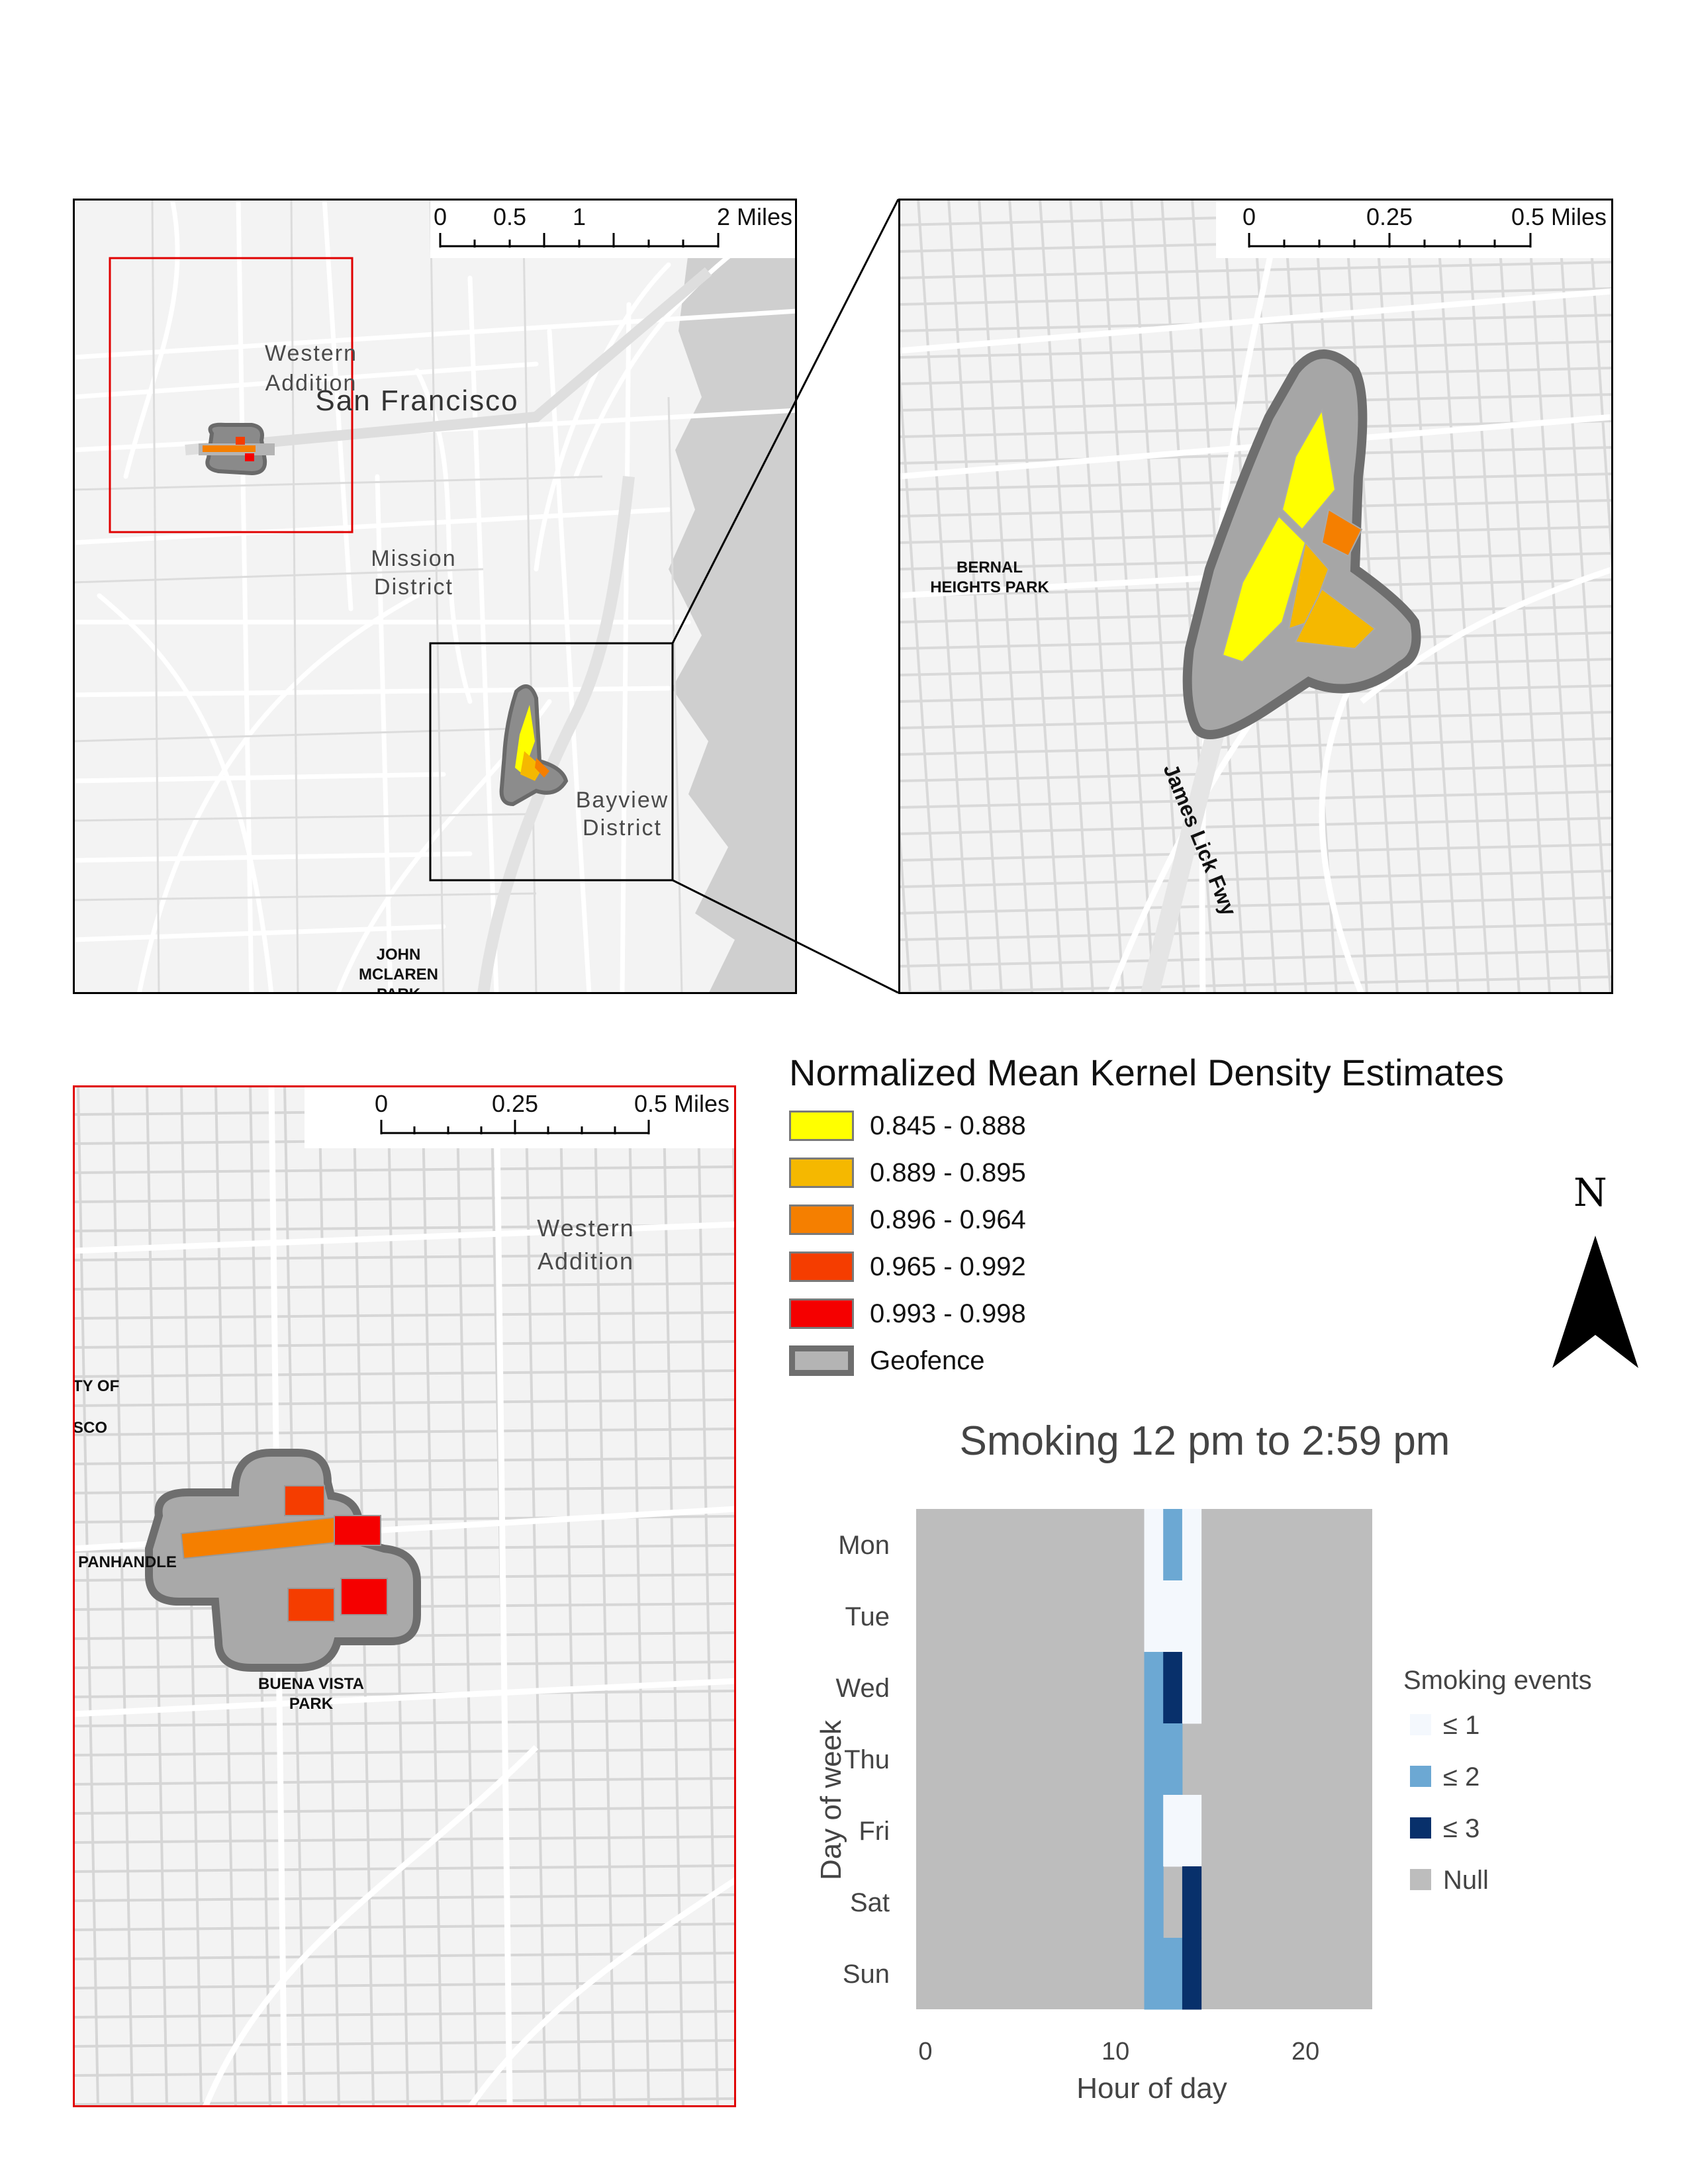  What do you see at coordinates (948, 1313) in the screenshot?
I see `legend-label-5: 0.993 - 0.998` at bounding box center [948, 1313].